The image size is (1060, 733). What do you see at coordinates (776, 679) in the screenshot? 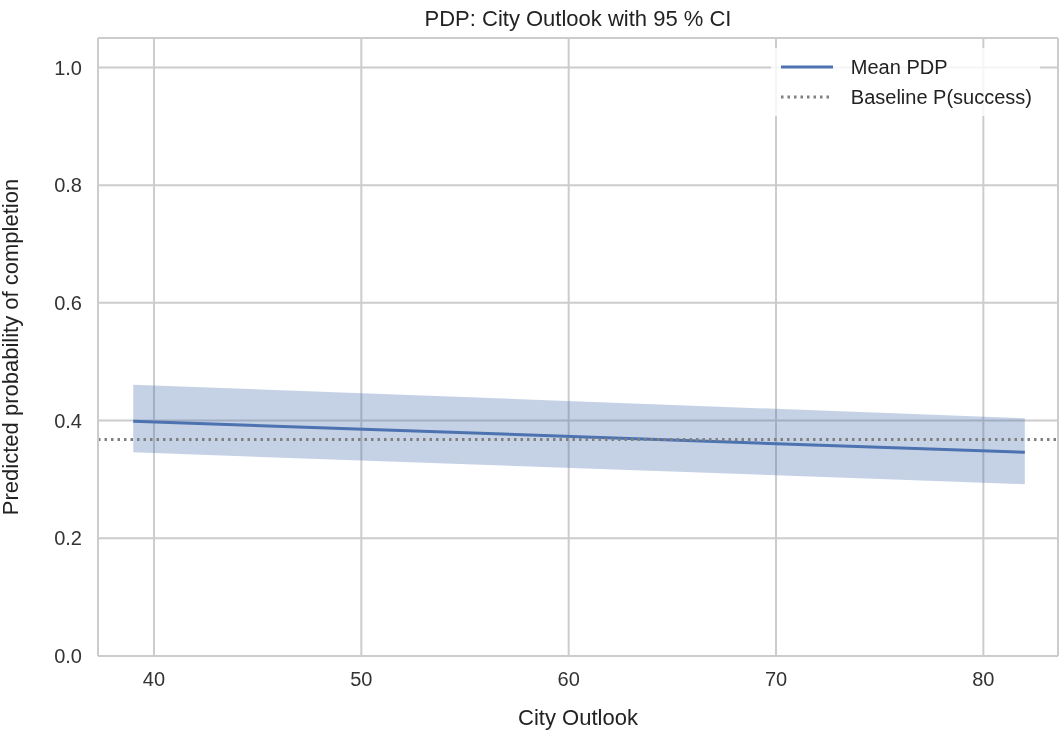
I see `x-tick-label: 70` at bounding box center [776, 679].